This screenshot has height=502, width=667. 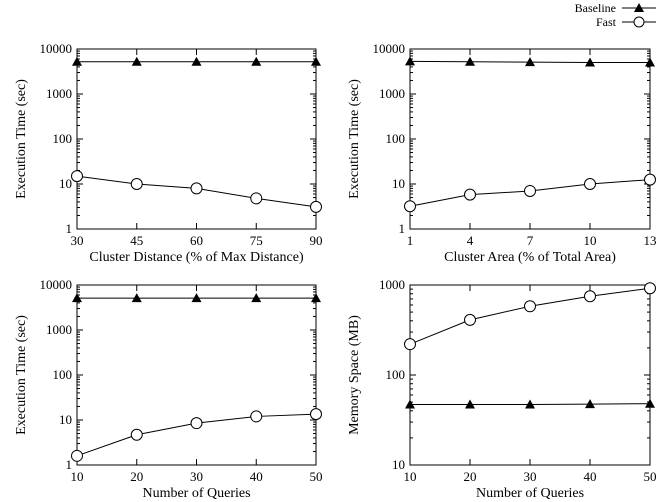 I want to click on legend-marker-baseline, so click(x=639, y=7).